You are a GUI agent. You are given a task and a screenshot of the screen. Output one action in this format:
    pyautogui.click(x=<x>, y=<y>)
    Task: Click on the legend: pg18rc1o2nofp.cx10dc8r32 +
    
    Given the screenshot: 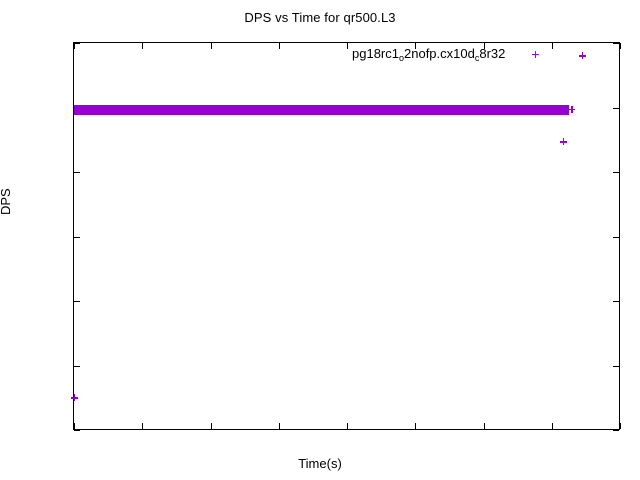 What is the action you would take?
    pyautogui.click(x=446, y=54)
    